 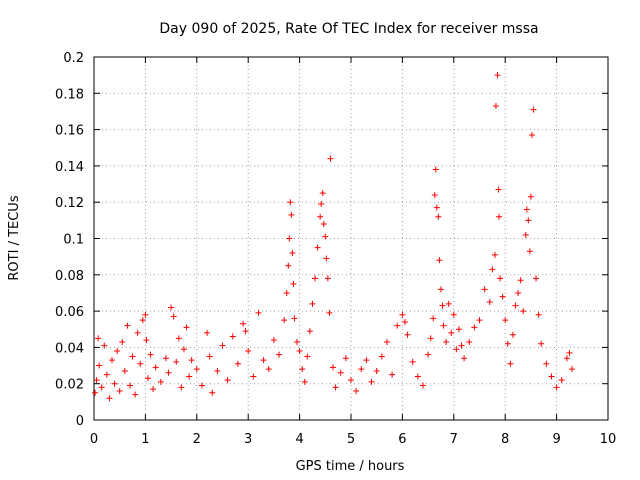 What do you see at coordinates (69, 167) in the screenshot?
I see `y-tick-label: 0.14` at bounding box center [69, 167].